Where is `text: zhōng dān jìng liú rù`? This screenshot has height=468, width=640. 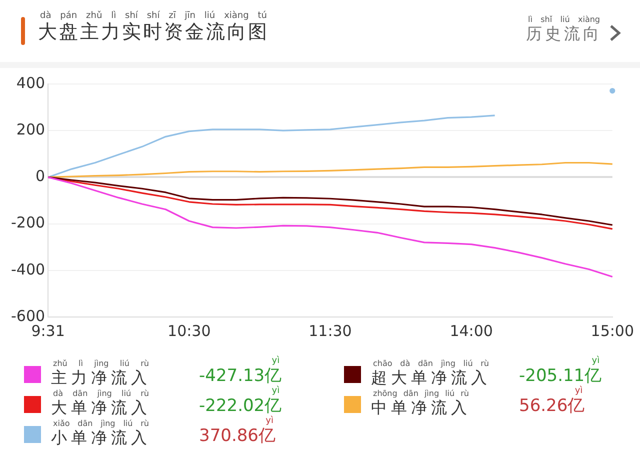 text: zhōng dān jìng liú rù is located at coordinates (421, 393).